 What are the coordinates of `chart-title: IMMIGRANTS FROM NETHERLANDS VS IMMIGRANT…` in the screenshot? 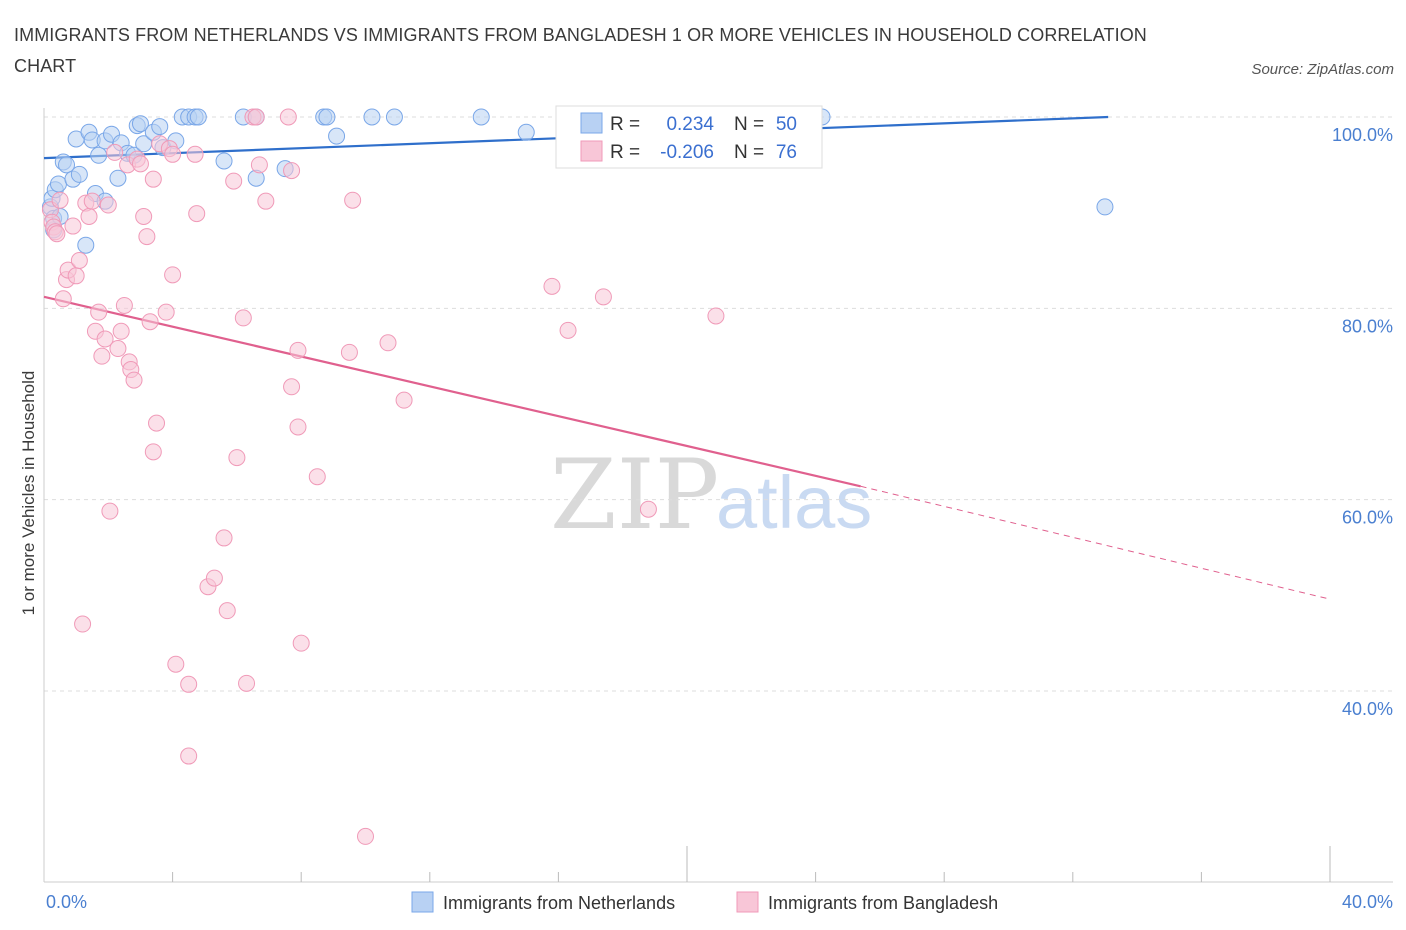 It's located at (580, 50).